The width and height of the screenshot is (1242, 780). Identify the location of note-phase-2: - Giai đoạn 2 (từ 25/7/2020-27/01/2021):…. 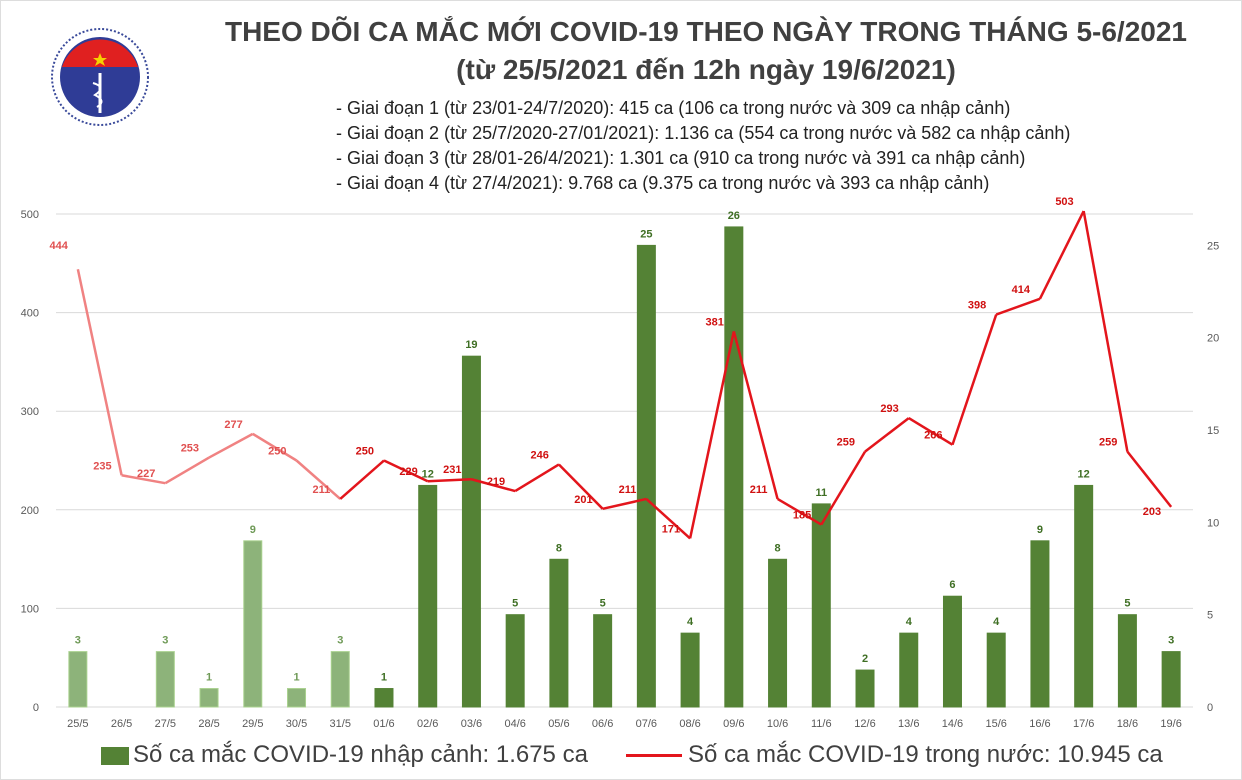
(703, 133).